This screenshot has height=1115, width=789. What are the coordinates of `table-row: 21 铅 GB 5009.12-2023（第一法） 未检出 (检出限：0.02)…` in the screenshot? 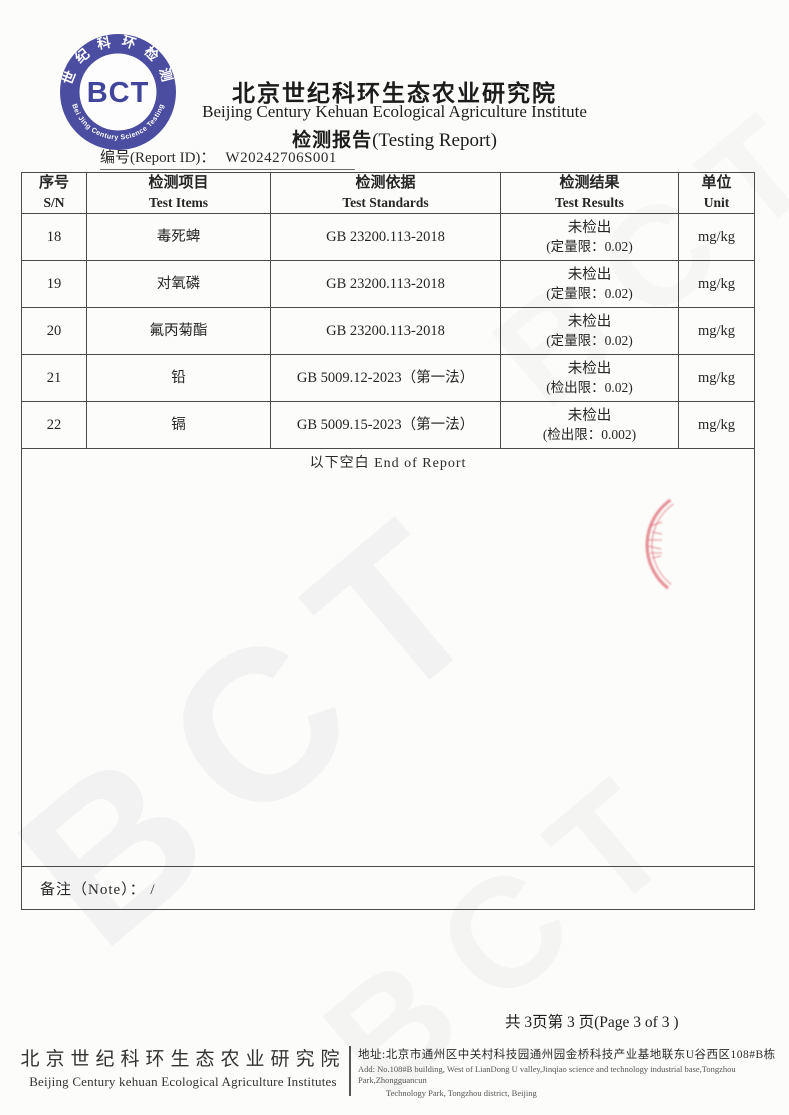 It's located at (388, 378).